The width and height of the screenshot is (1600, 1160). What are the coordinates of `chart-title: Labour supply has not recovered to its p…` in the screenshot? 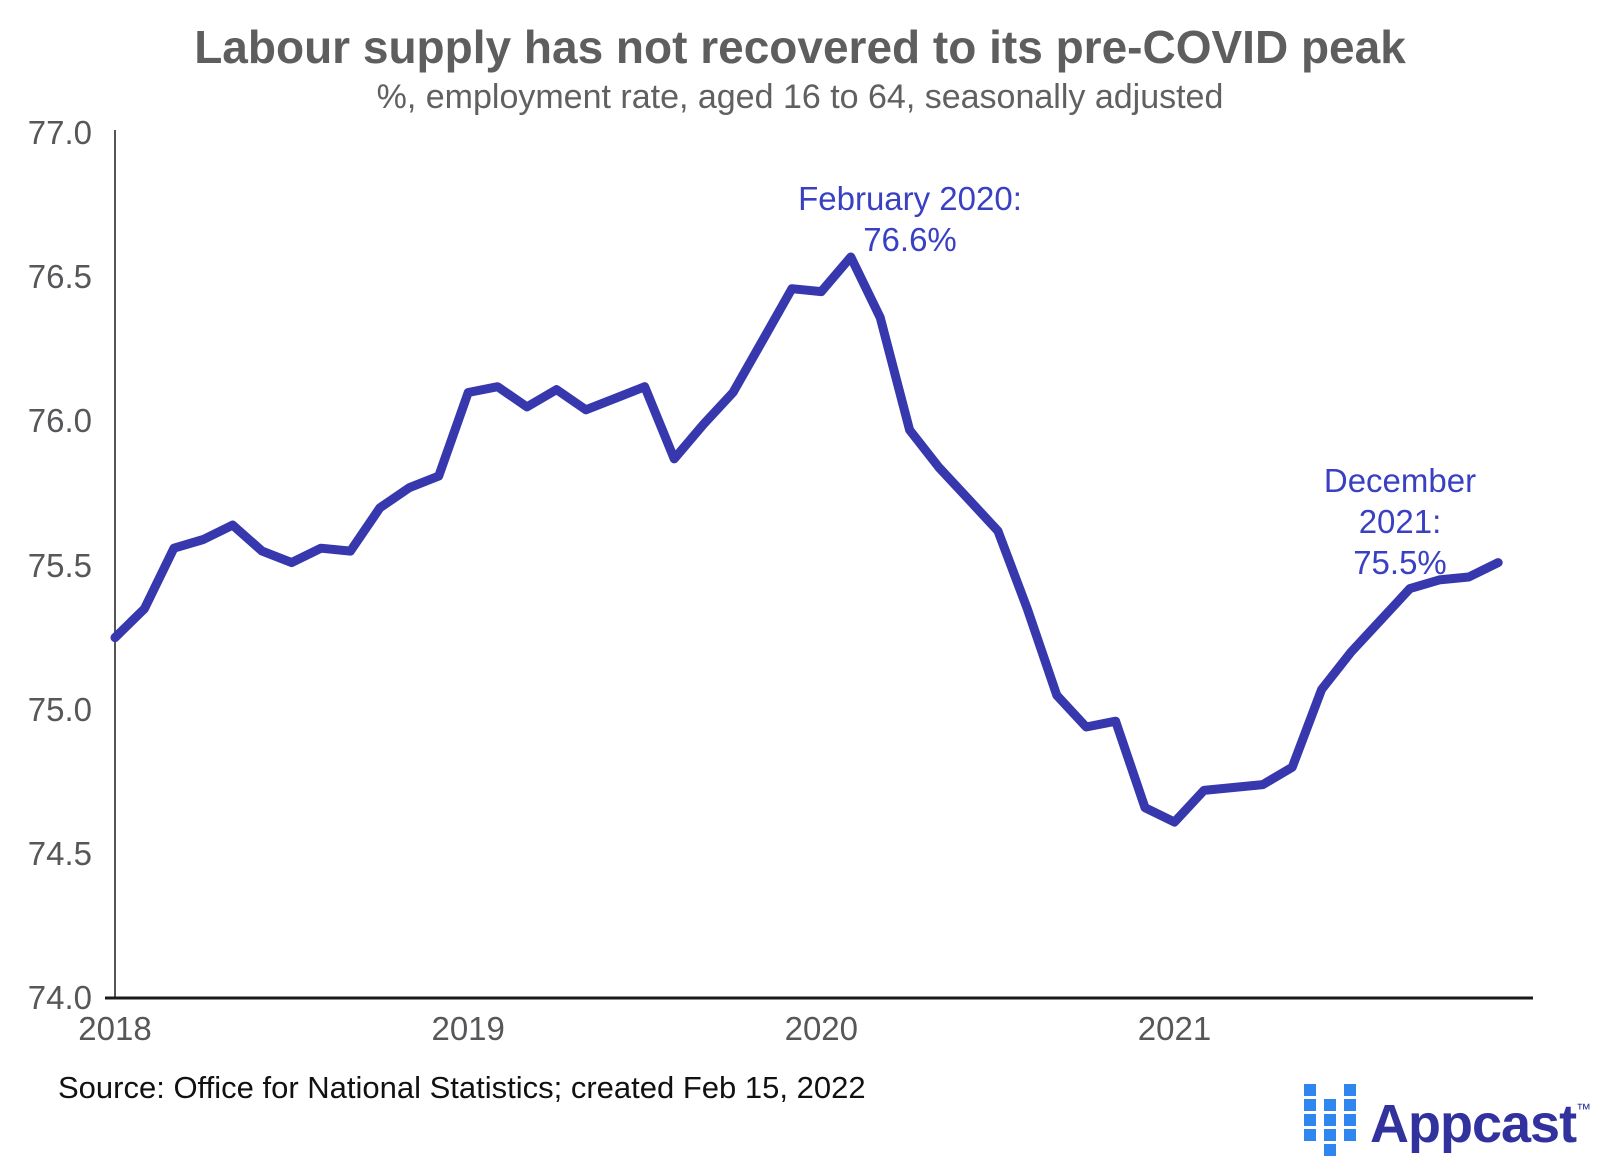 It's located at (800, 47).